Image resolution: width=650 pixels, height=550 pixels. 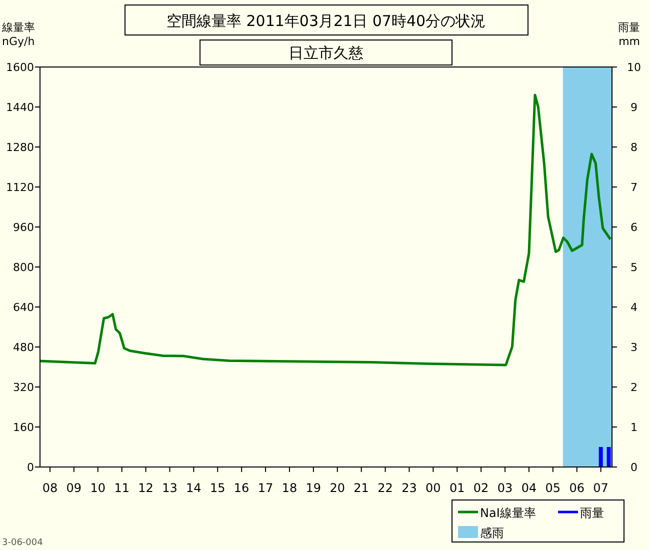 I want to click on x-tick-label: 09, so click(x=74, y=488).